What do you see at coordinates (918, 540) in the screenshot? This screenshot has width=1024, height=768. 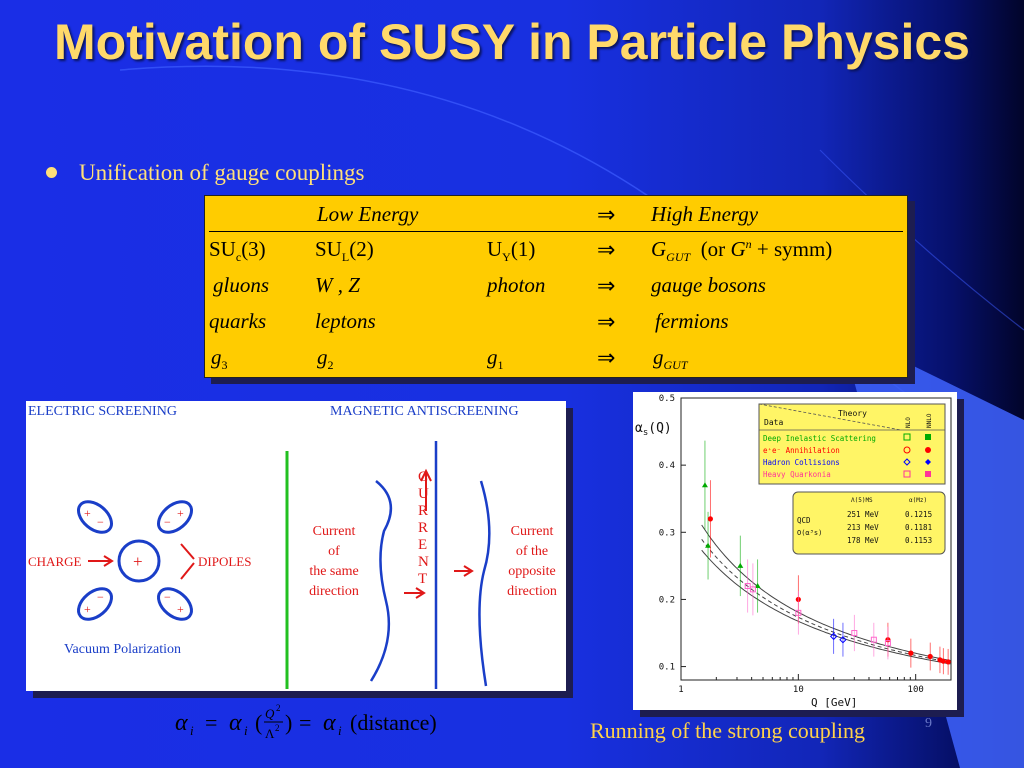 I see `qcd-row-value: 0.1153` at bounding box center [918, 540].